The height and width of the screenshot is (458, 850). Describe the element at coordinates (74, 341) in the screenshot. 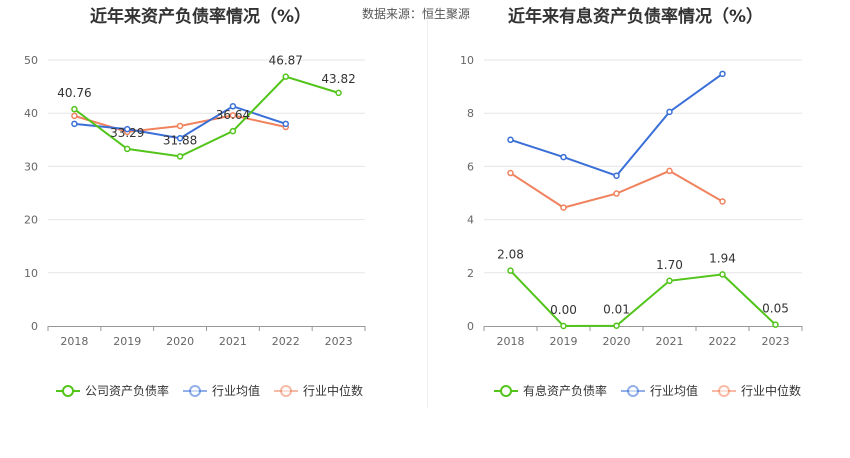

I see `left-x-tick-label: 2018` at that location.